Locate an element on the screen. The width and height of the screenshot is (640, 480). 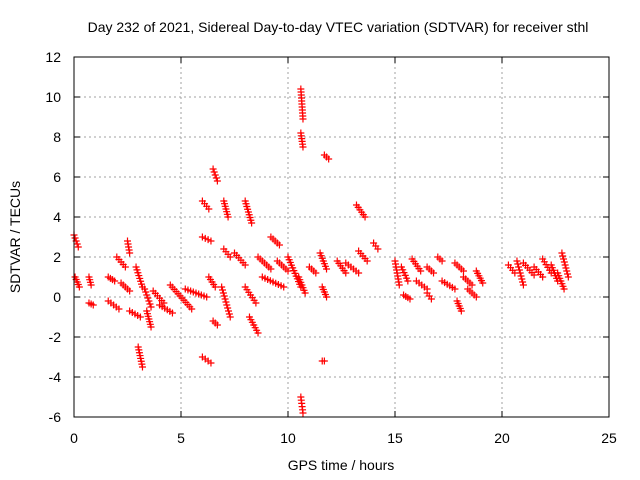
x-tick-label: 10 is located at coordinates (288, 438).